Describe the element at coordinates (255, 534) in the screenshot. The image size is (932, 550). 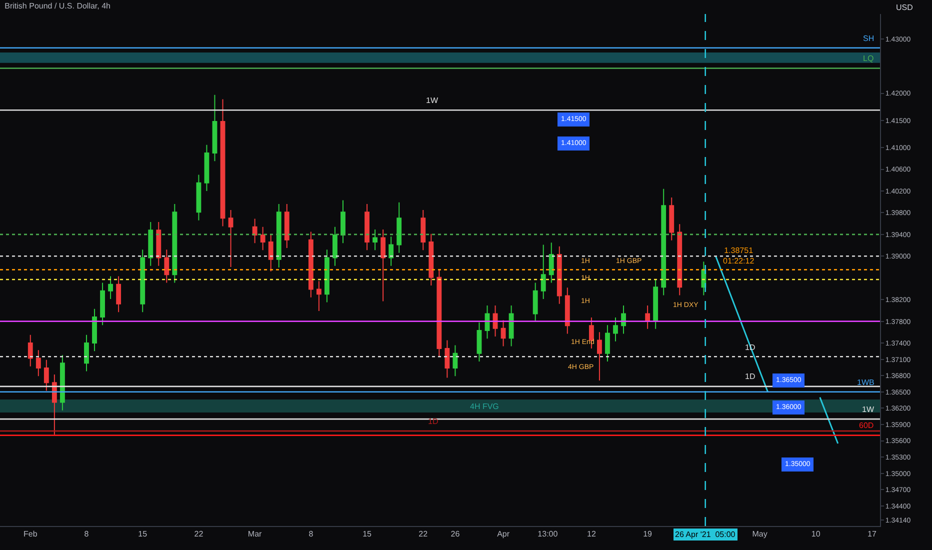
I see `x-tick-label: Mar` at that location.